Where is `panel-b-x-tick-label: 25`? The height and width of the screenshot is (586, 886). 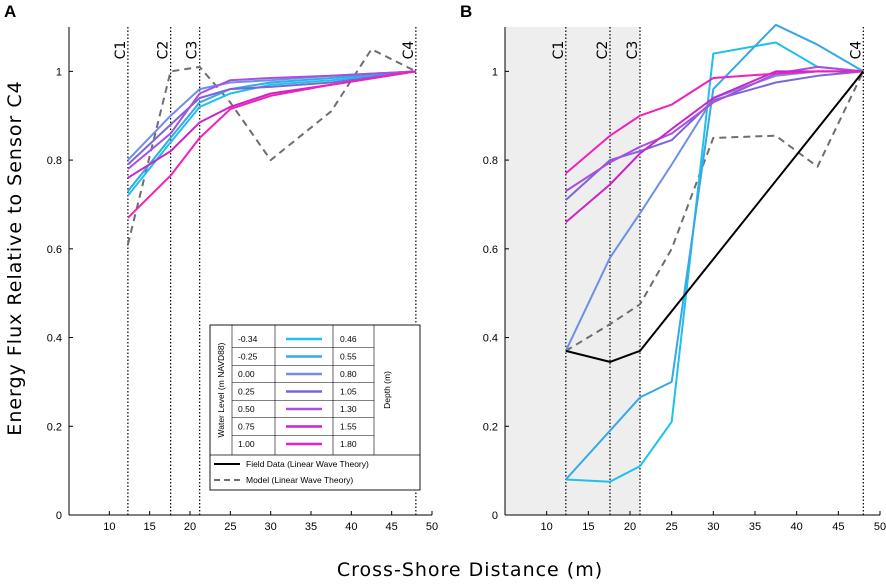
panel-b-x-tick-label: 25 is located at coordinates (672, 527).